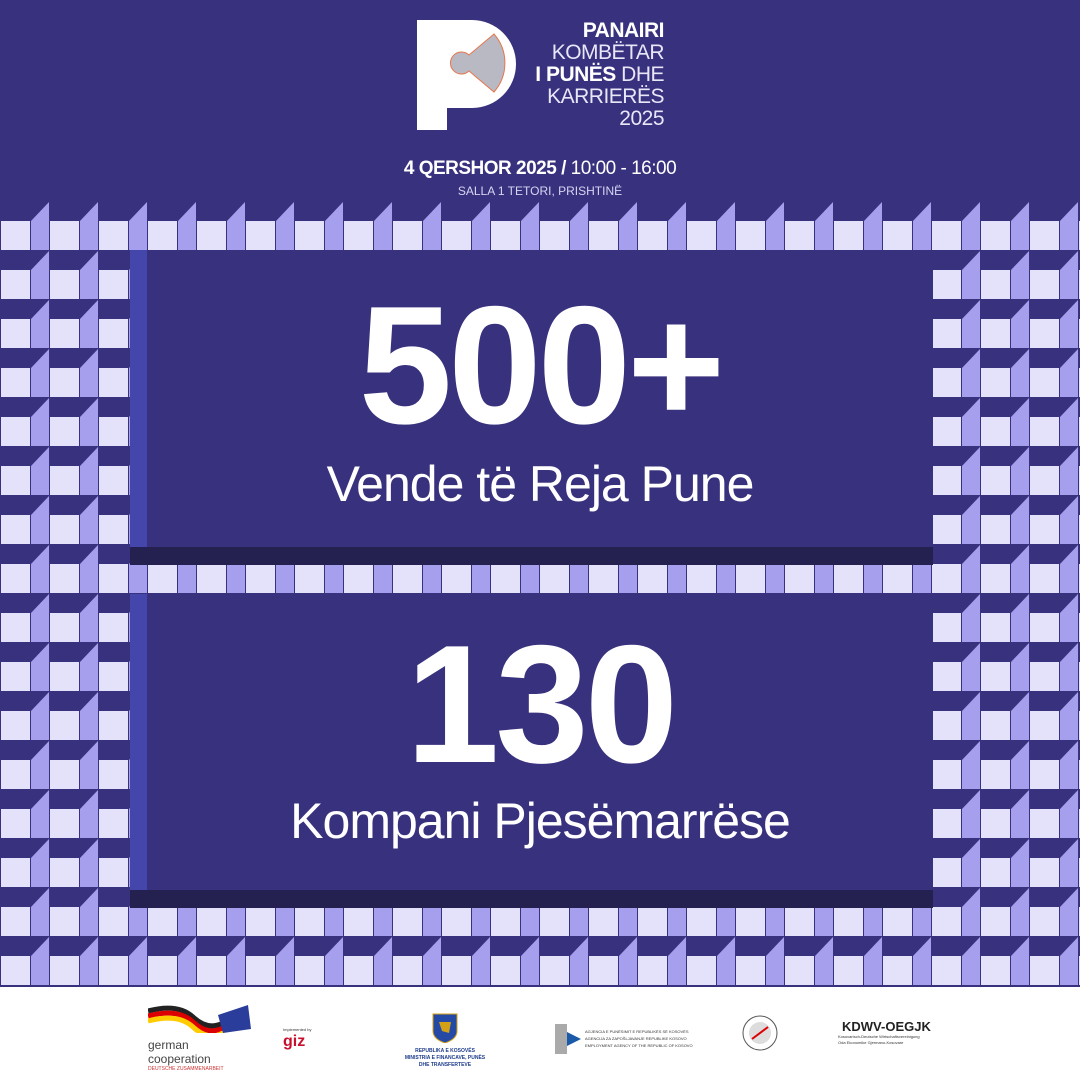 The width and height of the screenshot is (1080, 1080). I want to click on stat-label: Vende të Reja Pune, so click(540, 484).